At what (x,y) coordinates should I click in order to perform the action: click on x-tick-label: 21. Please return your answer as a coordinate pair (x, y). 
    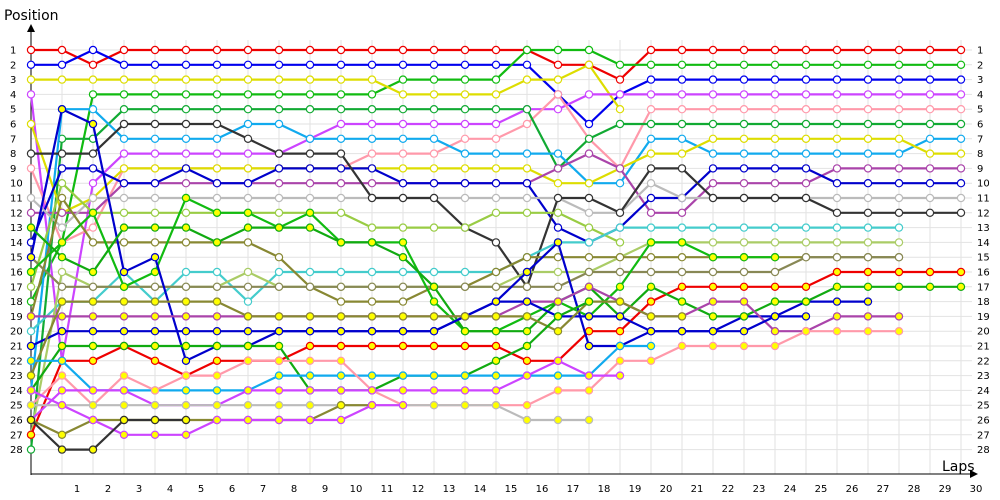
    Looking at the image, I should click on (697, 489).